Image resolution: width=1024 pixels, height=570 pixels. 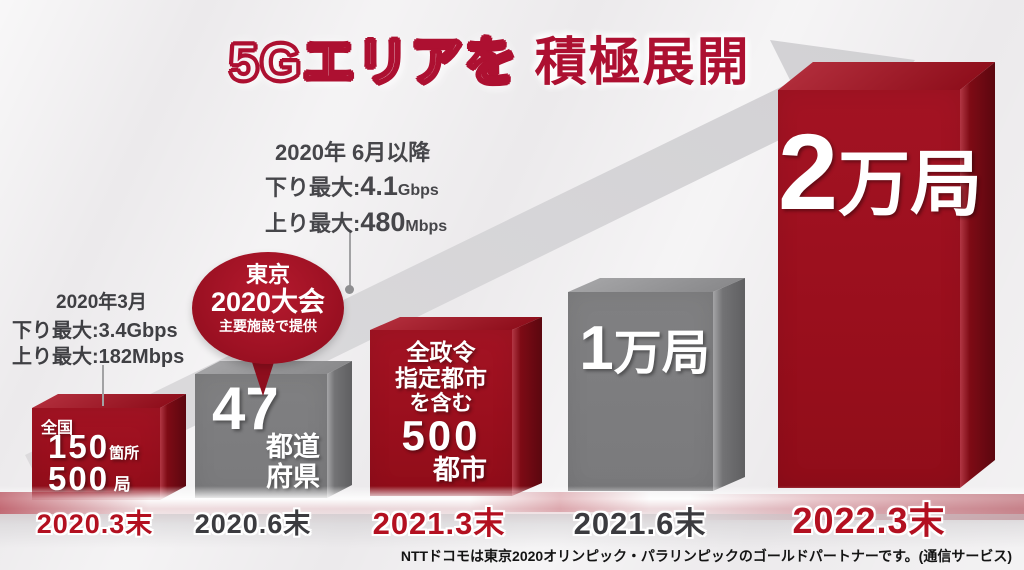 What do you see at coordinates (268, 302) in the screenshot?
I see `bubble-line2: 2020大会` at bounding box center [268, 302].